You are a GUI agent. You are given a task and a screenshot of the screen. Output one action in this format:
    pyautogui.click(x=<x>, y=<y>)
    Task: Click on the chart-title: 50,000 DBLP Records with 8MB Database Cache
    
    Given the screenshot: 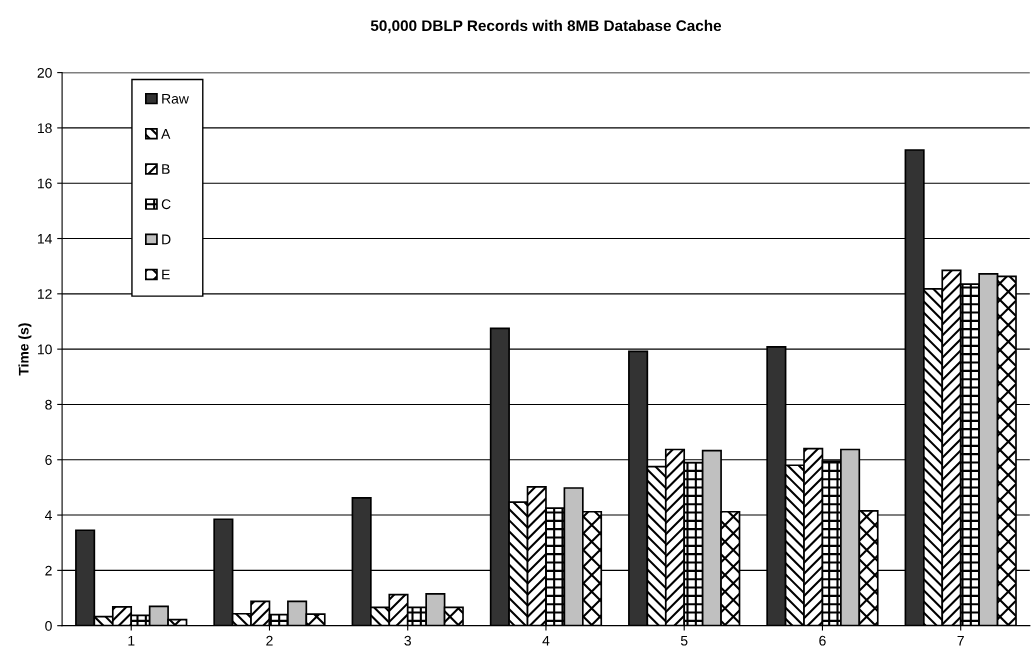 What is the action you would take?
    pyautogui.click(x=546, y=26)
    